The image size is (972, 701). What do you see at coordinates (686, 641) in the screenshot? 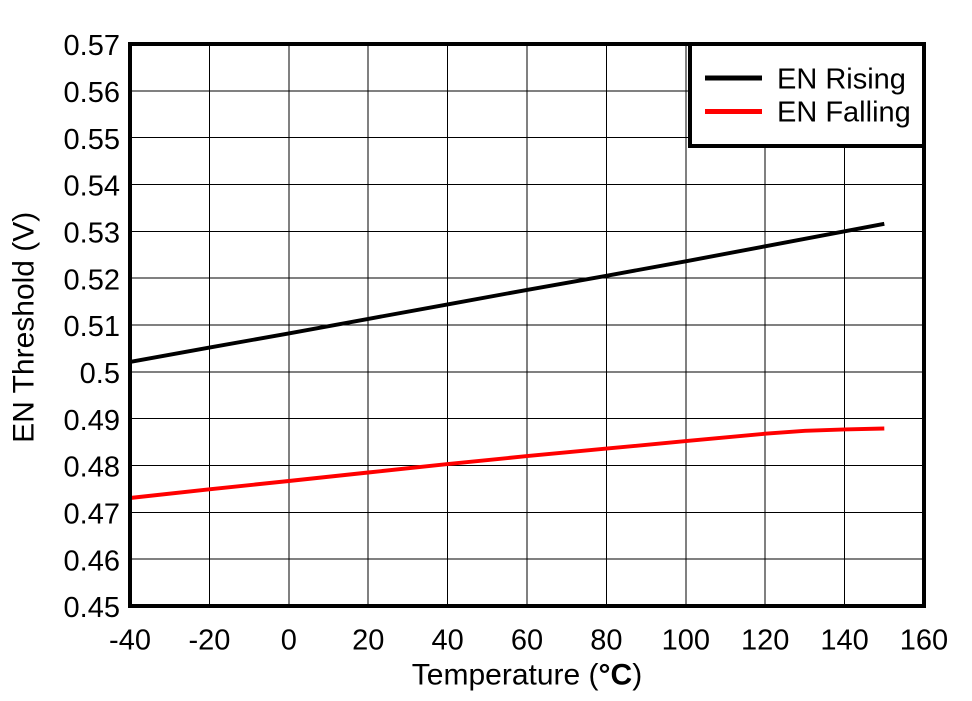
I see `svg-text: 100` at bounding box center [686, 641].